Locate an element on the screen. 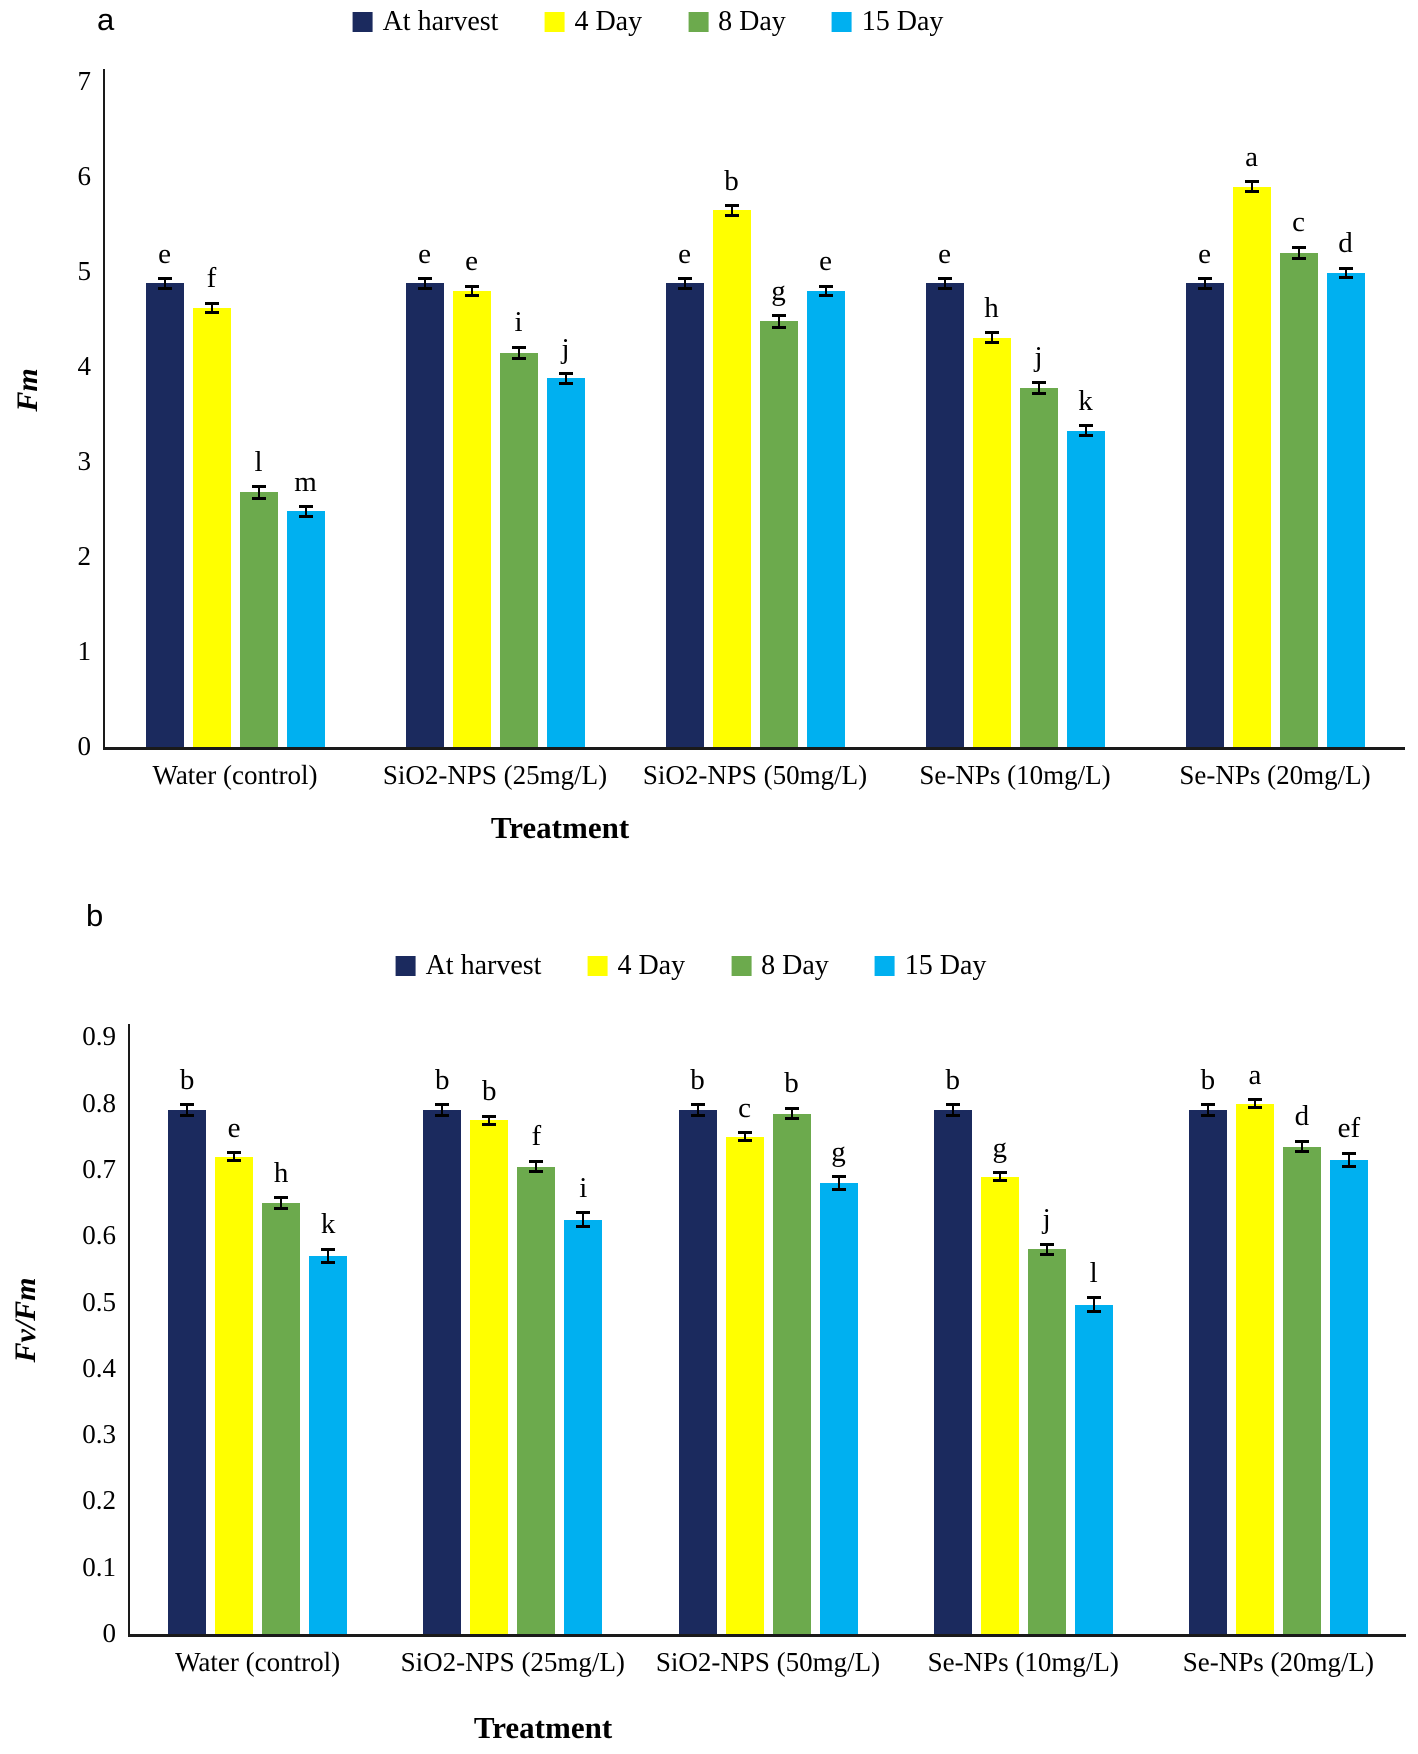  bar-4-day-se-nps-10mg-l- is located at coordinates (991, 542).